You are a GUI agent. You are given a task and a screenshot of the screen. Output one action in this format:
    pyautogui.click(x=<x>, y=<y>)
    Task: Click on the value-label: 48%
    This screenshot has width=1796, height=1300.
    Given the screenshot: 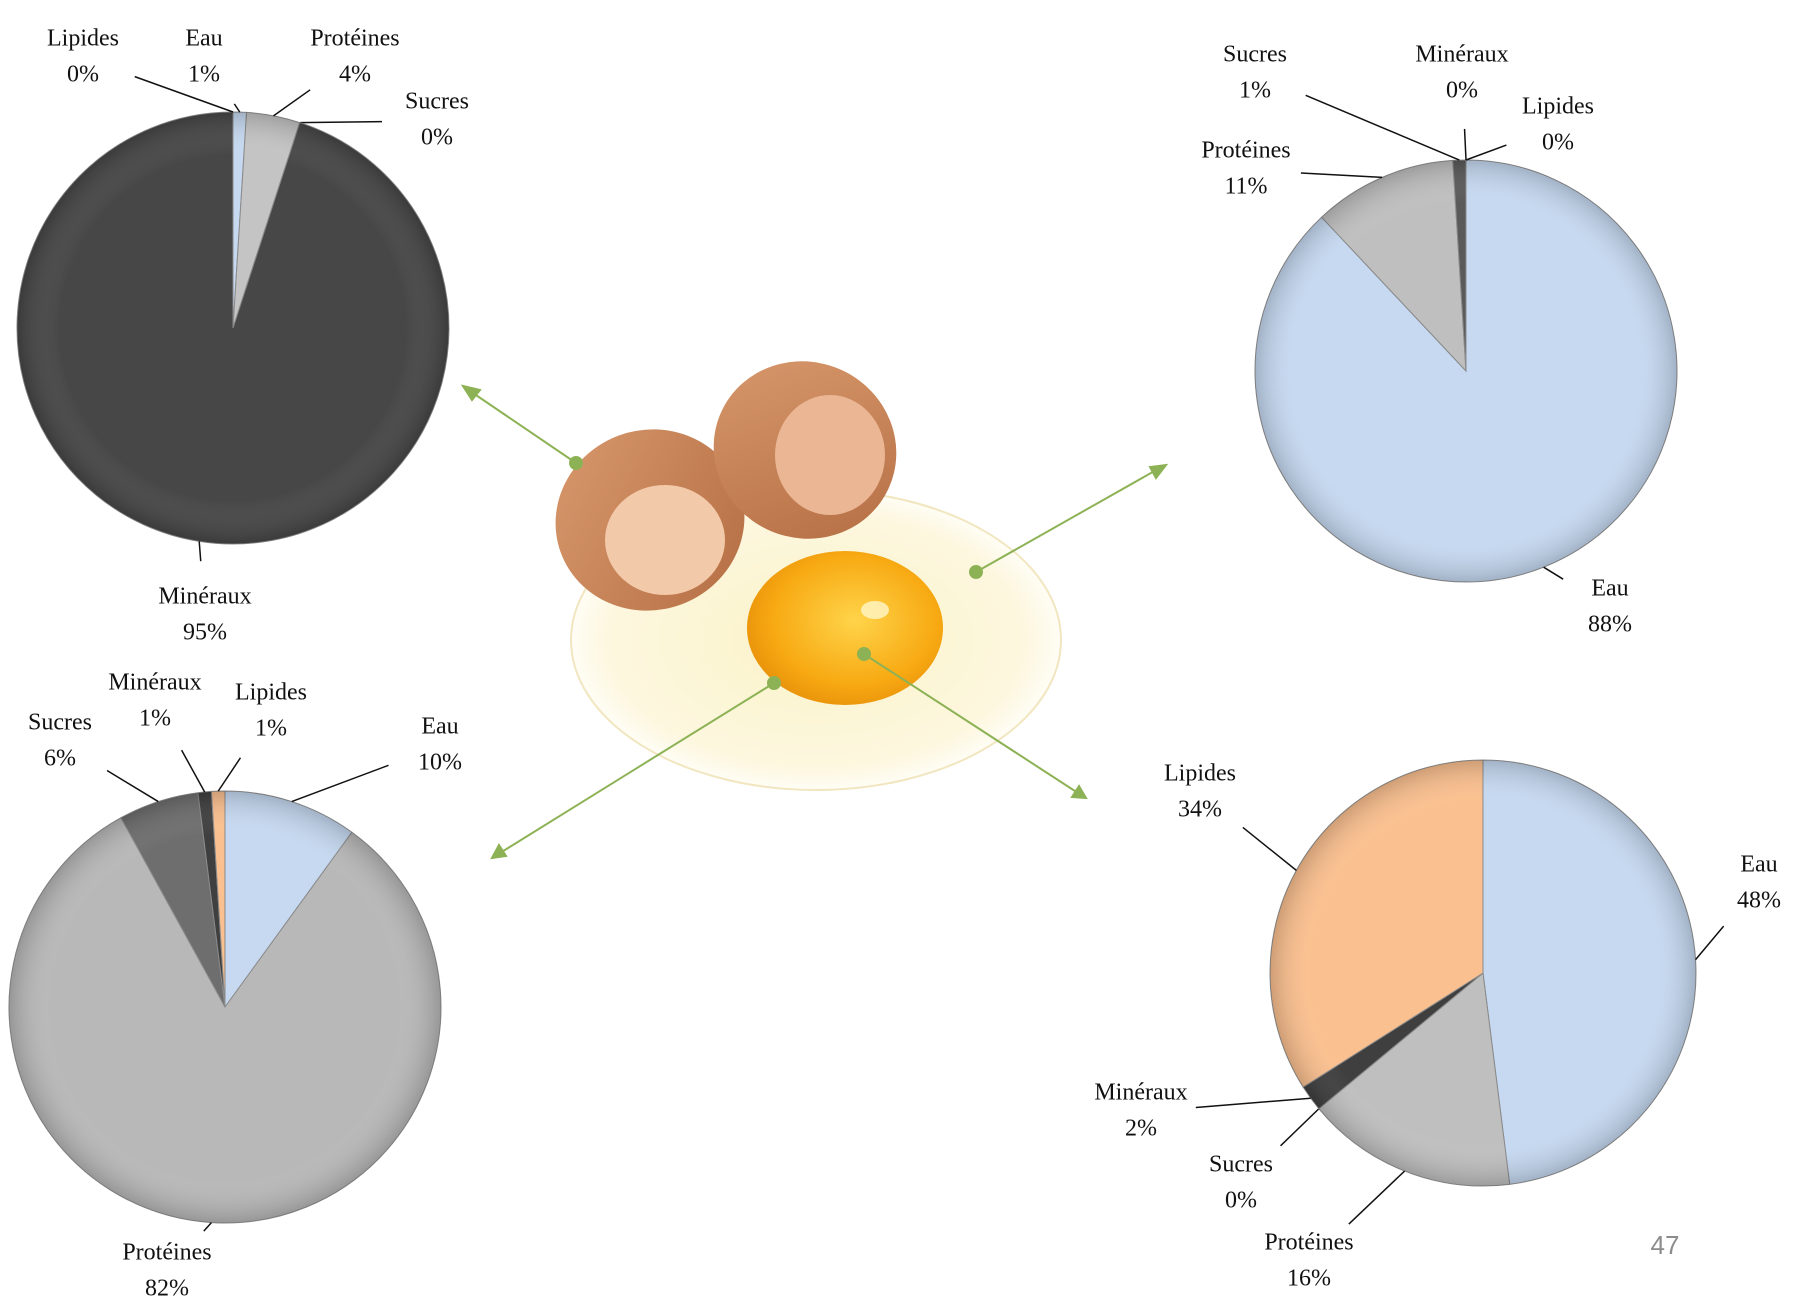 What is the action you would take?
    pyautogui.click(x=1759, y=901)
    